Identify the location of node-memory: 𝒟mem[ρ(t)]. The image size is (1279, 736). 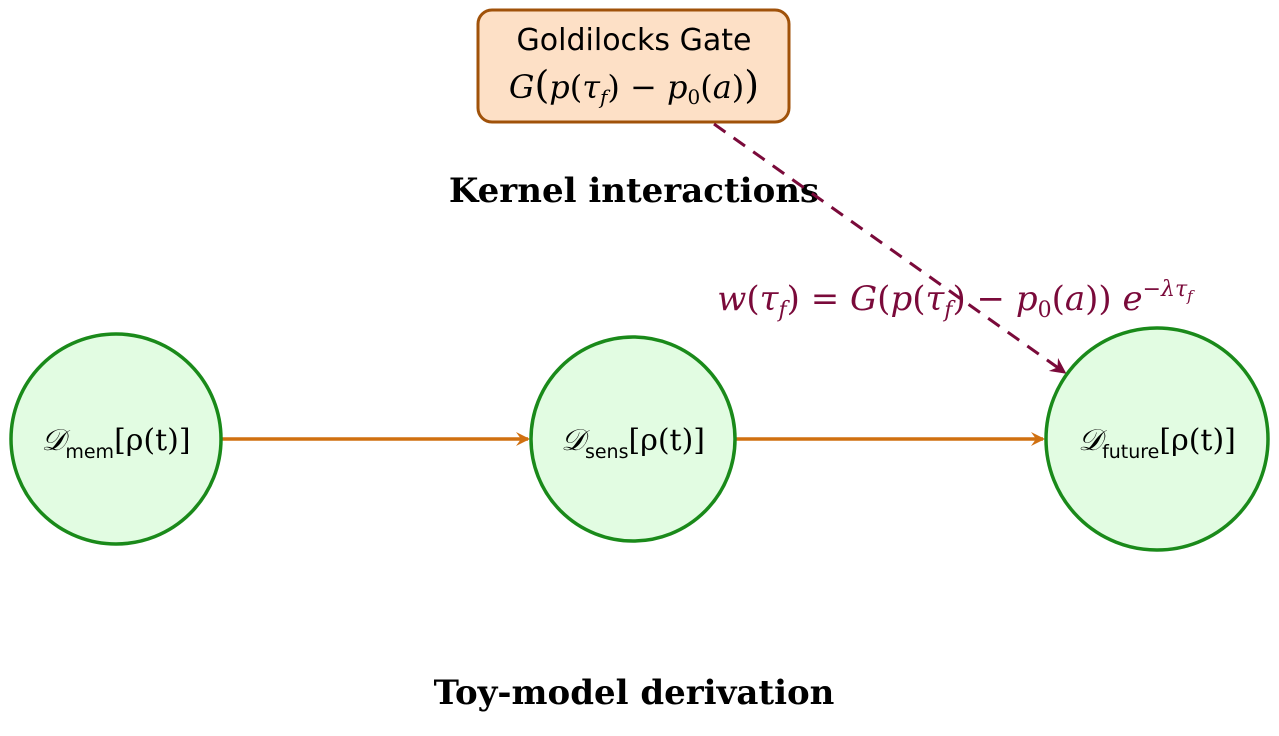
(116, 439).